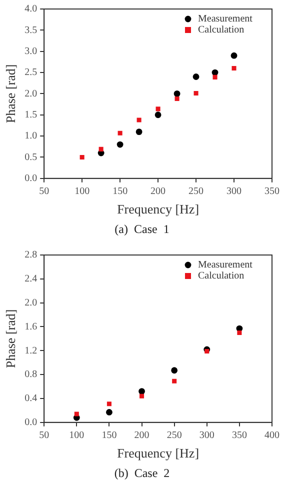 The height and width of the screenshot is (487, 284). What do you see at coordinates (142, 229) in the screenshot?
I see `text: (a) Case 1` at bounding box center [142, 229].